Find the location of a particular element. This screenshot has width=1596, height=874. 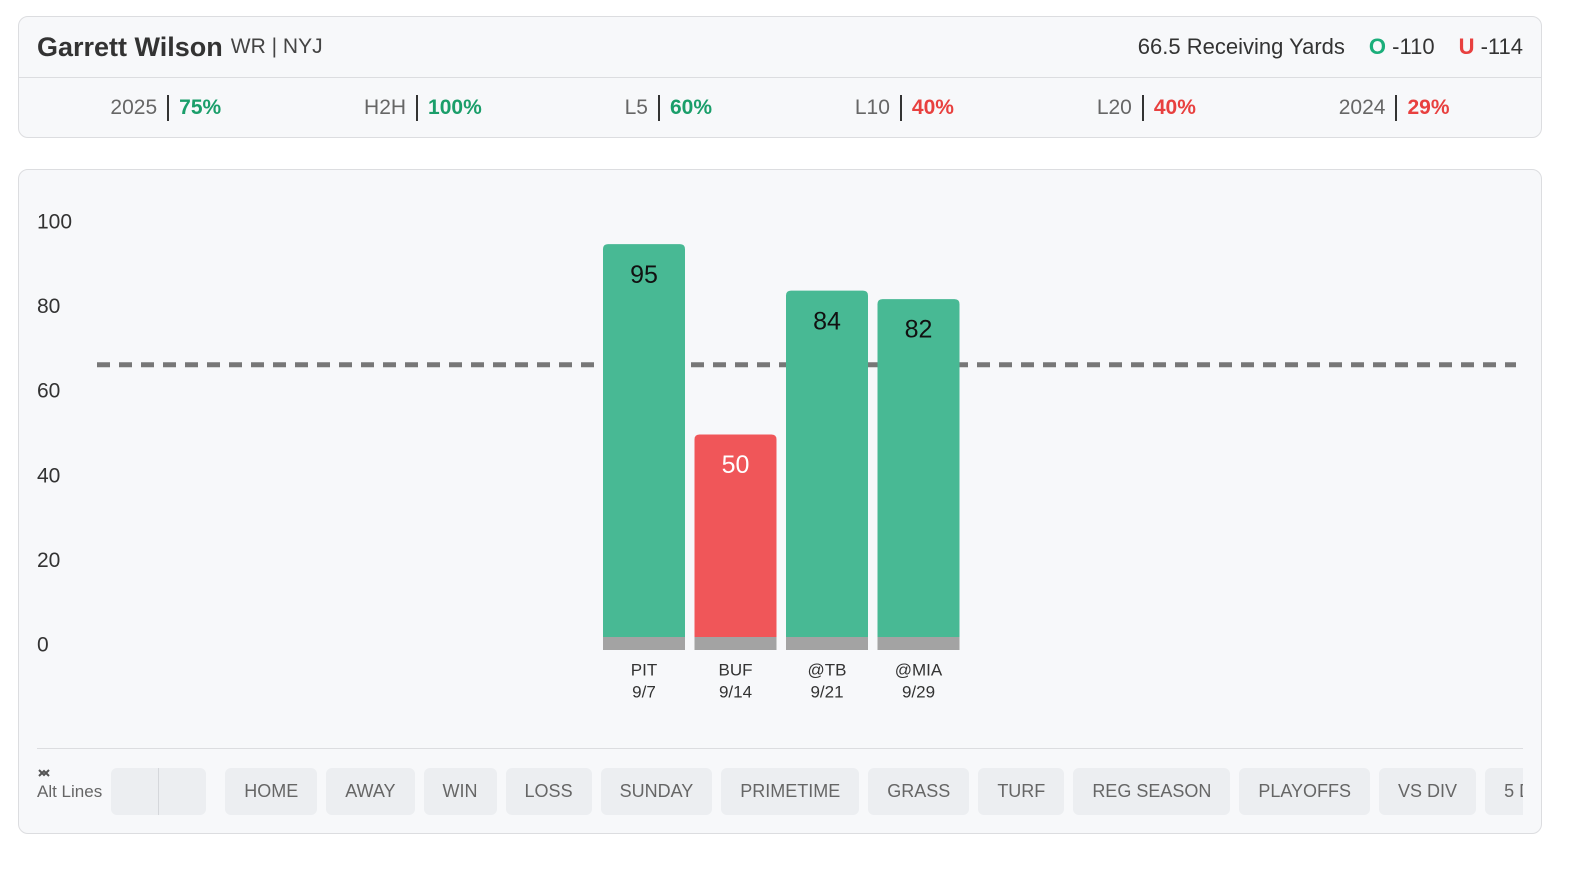

filter-button: PLAYOFFS is located at coordinates (1305, 791).